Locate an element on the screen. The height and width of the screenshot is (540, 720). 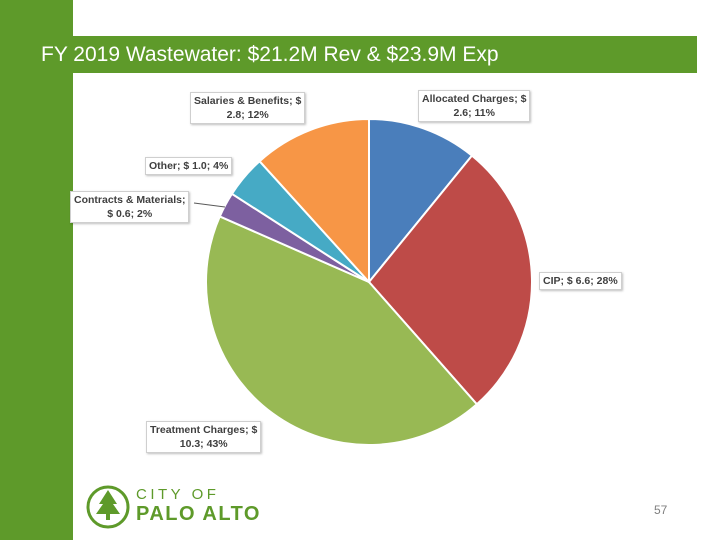
pie-slice-cip is located at coordinates (450, 280).